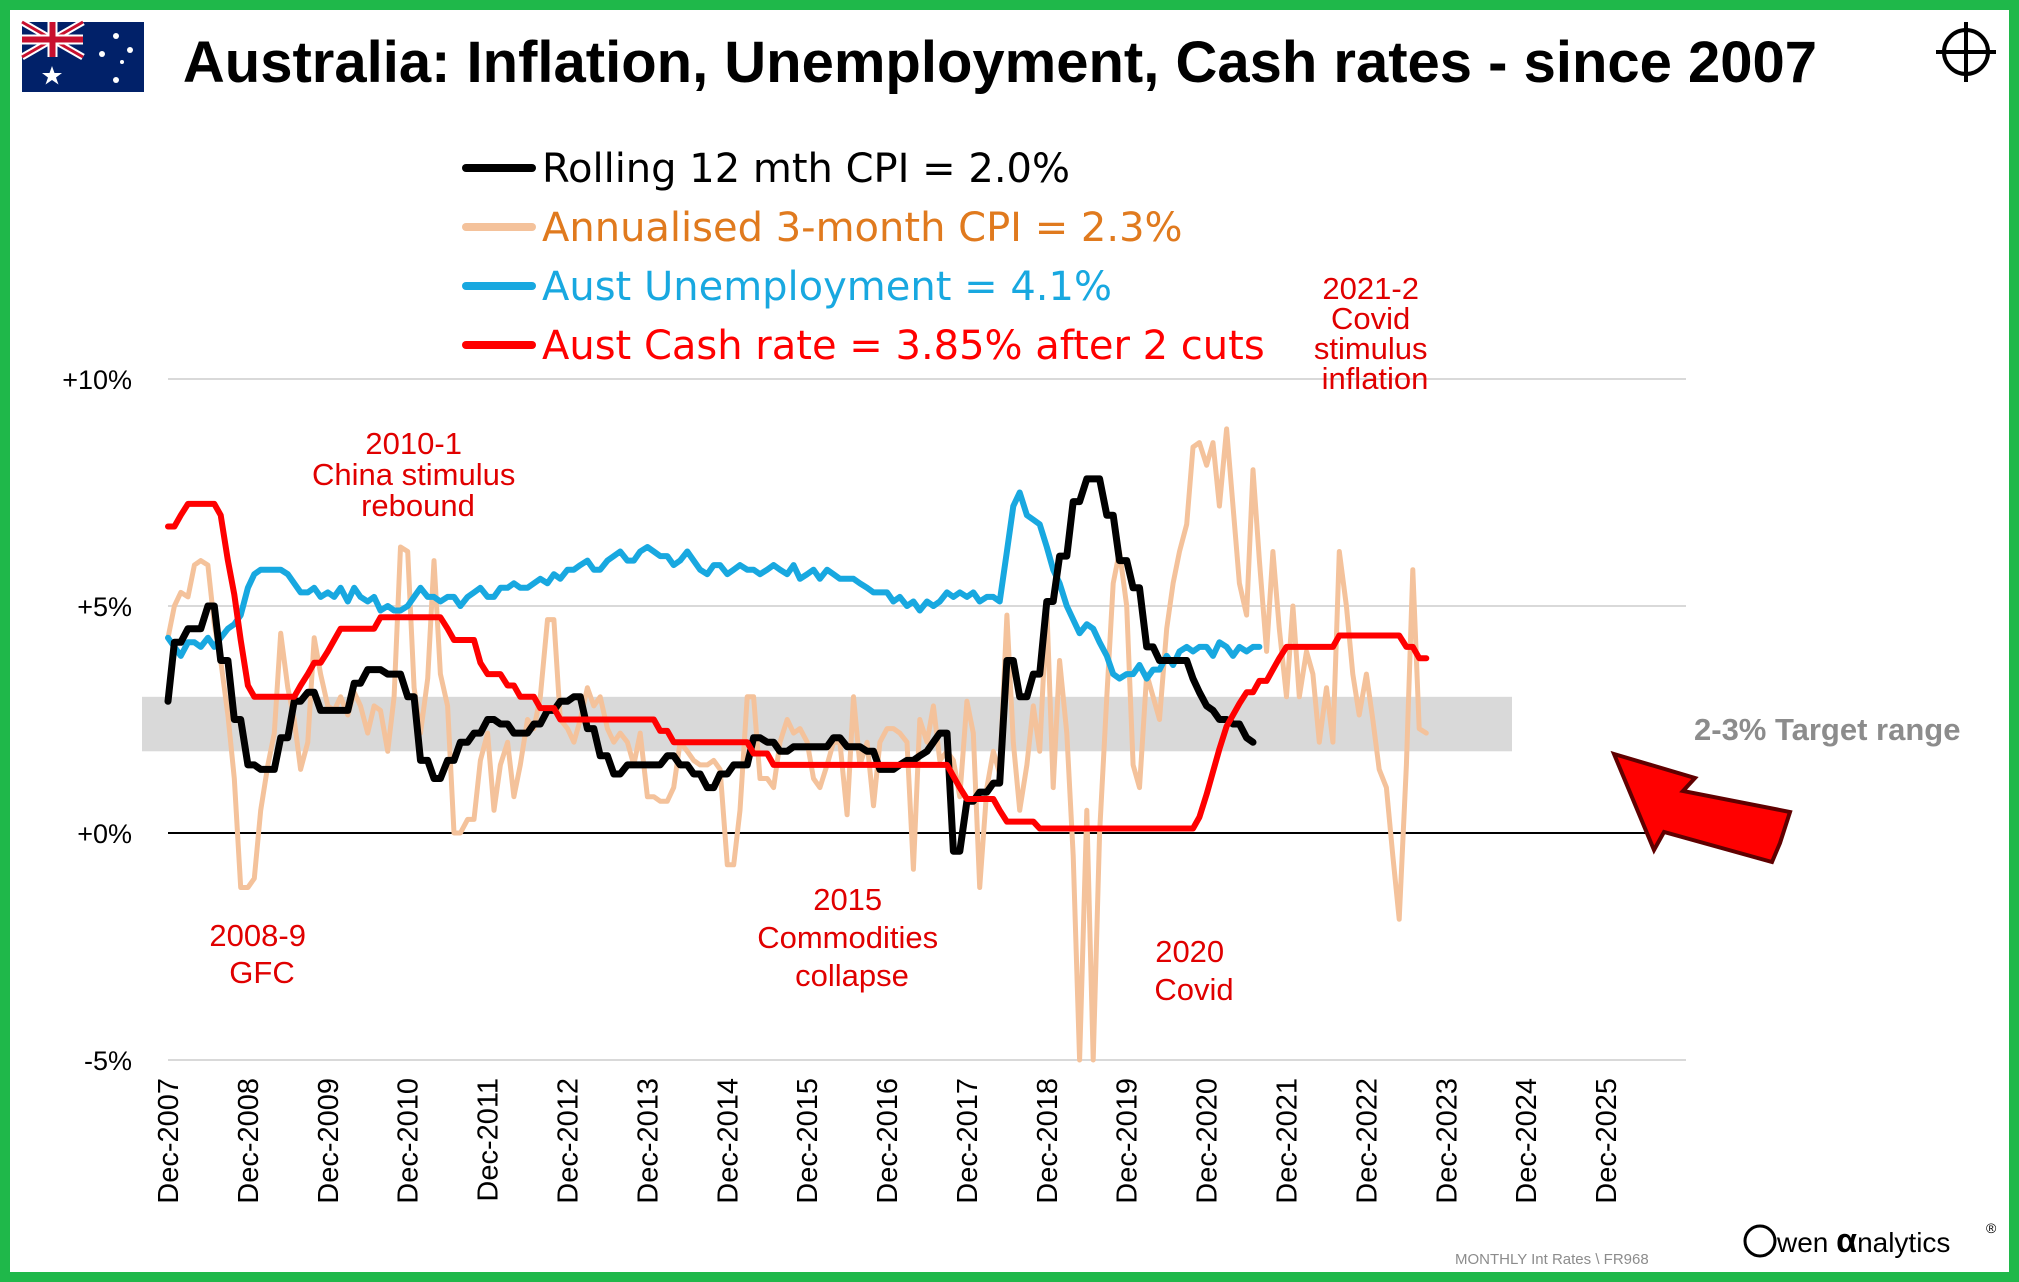 This screenshot has width=2019, height=1282. I want to click on annotation-line: 2015, so click(847, 899).